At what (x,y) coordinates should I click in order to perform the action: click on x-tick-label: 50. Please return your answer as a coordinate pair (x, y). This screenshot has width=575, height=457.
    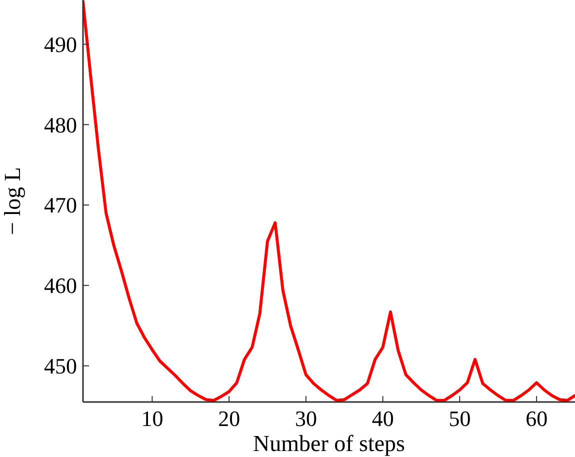
    Looking at the image, I should click on (459, 418).